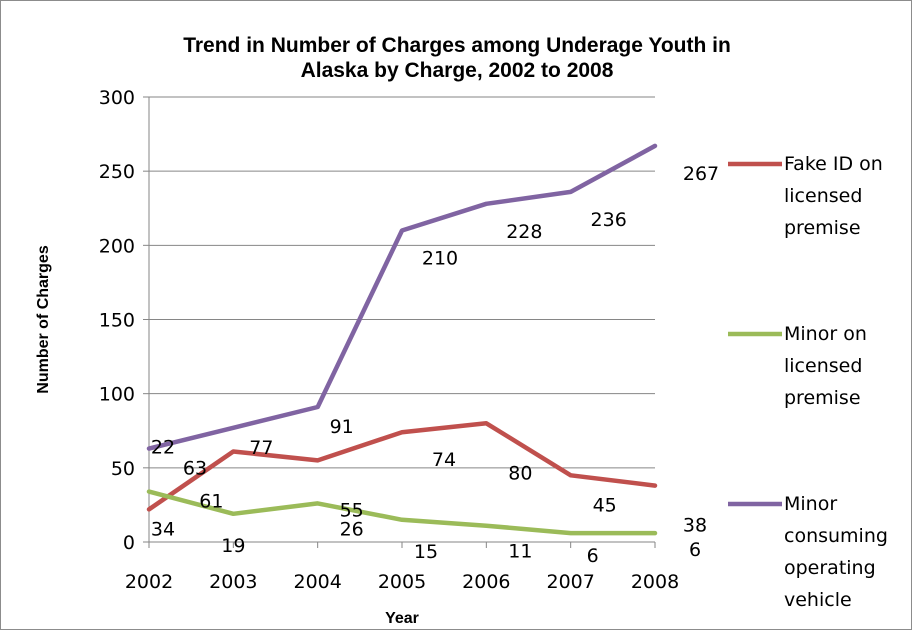  I want to click on data-label: 80, so click(520, 473).